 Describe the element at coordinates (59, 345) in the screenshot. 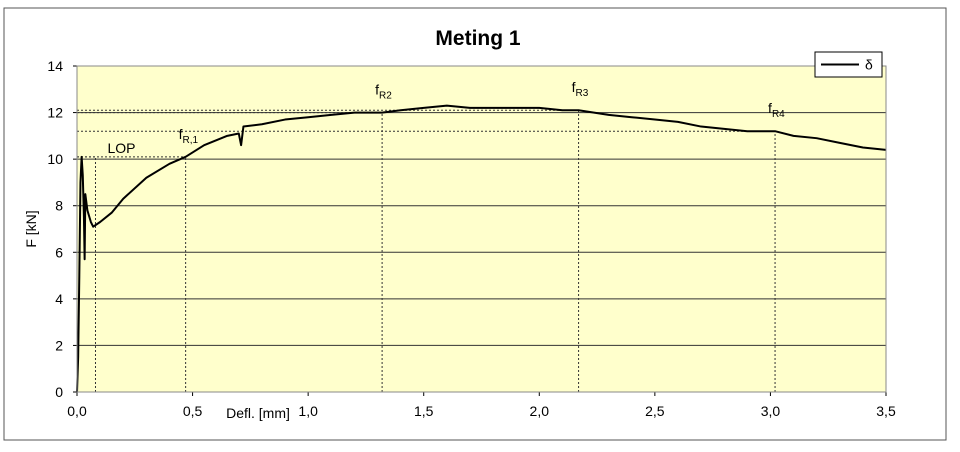

I see `y-tick-label: 2` at that location.